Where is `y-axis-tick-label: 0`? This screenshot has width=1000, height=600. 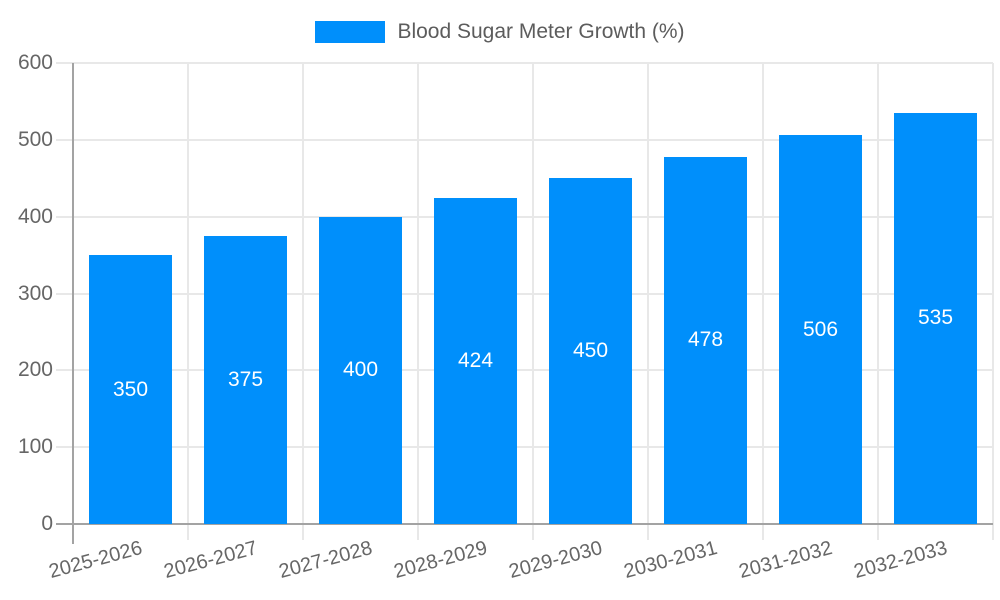 y-axis-tick-label: 0 is located at coordinates (47, 523).